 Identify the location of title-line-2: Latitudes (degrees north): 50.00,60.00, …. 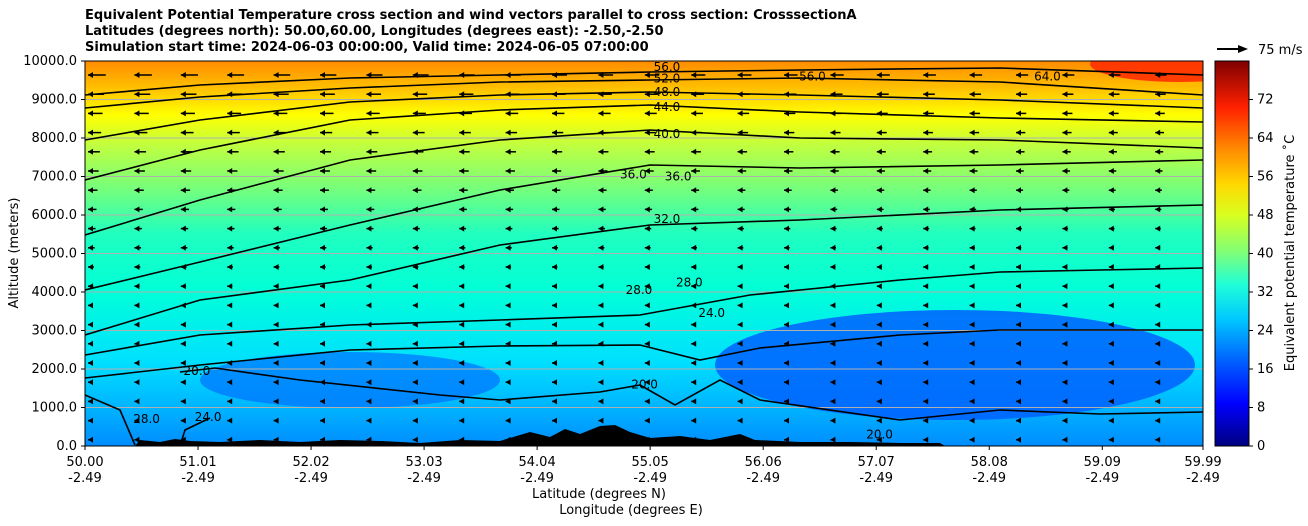
(374, 31).